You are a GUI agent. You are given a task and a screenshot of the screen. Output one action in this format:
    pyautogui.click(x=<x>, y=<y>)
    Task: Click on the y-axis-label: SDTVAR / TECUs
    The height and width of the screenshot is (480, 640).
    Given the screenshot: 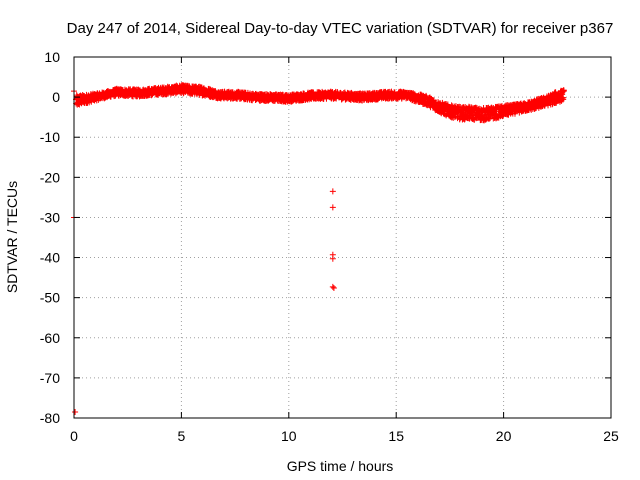 What is the action you would take?
    pyautogui.click(x=12, y=237)
    